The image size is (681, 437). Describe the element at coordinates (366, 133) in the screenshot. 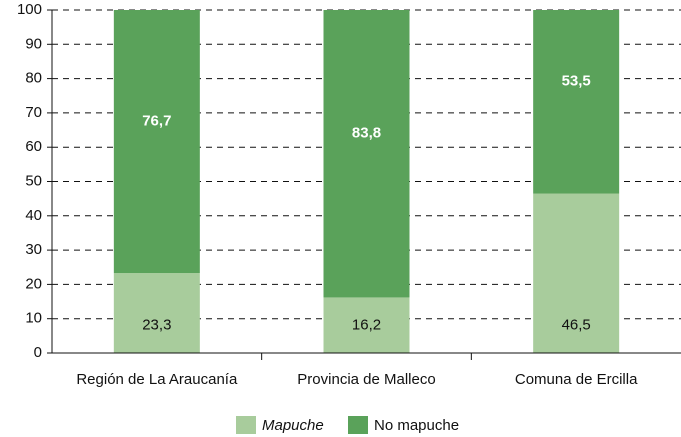

I see `value-label: 83,8` at that location.